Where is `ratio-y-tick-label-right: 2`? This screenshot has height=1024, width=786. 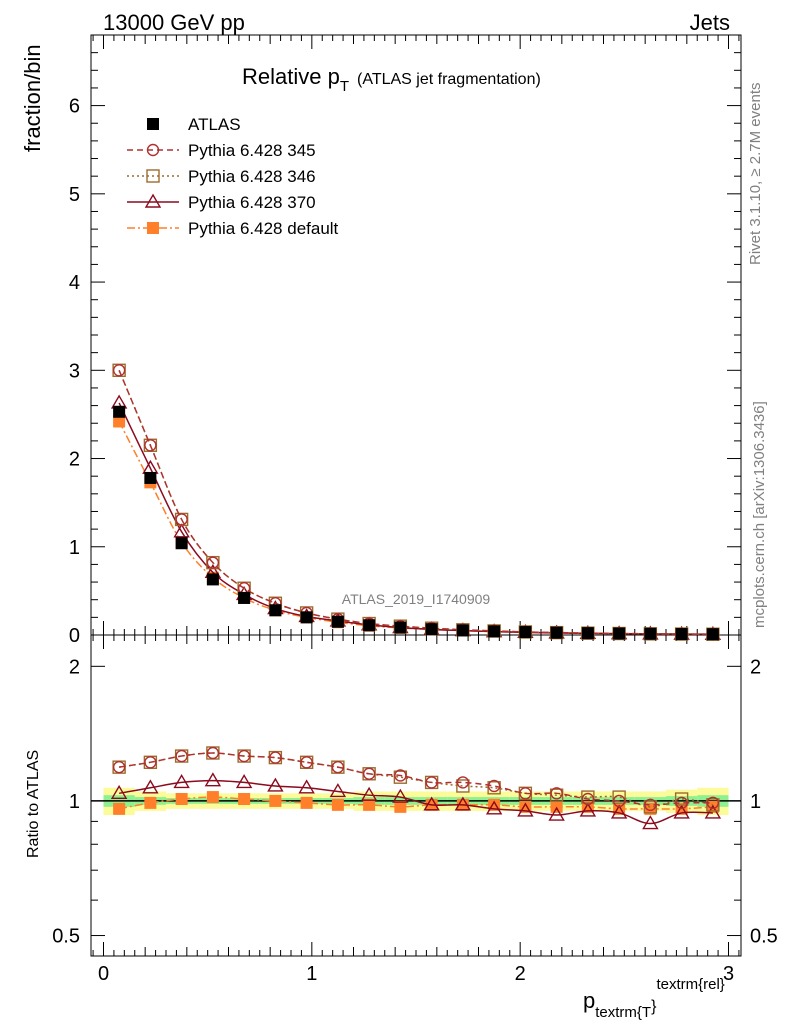 ratio-y-tick-label-right: 2 is located at coordinates (755, 667).